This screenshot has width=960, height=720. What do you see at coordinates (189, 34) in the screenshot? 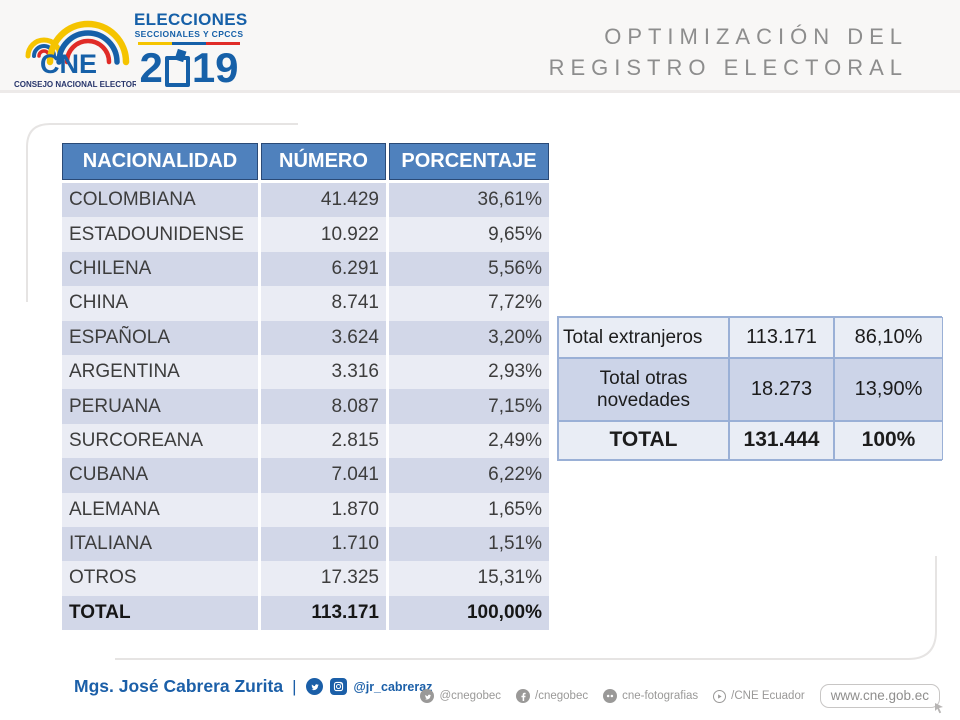
I see `elections-subtitle: SECCIONALES Y CPCCS` at bounding box center [189, 34].